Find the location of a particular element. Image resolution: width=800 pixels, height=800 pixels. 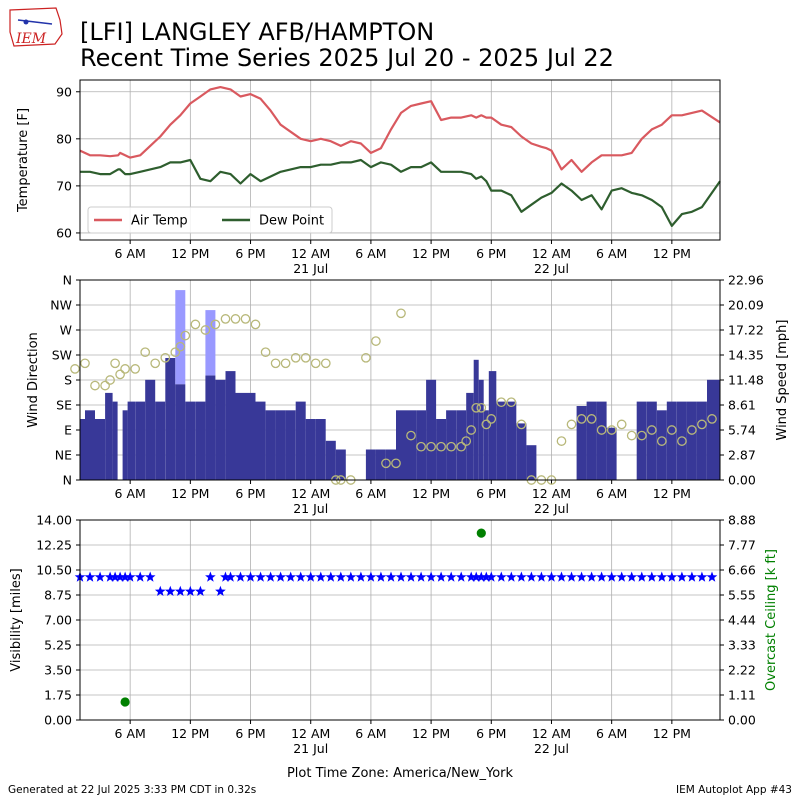

y-tick-label: SW is located at coordinates (62, 355).